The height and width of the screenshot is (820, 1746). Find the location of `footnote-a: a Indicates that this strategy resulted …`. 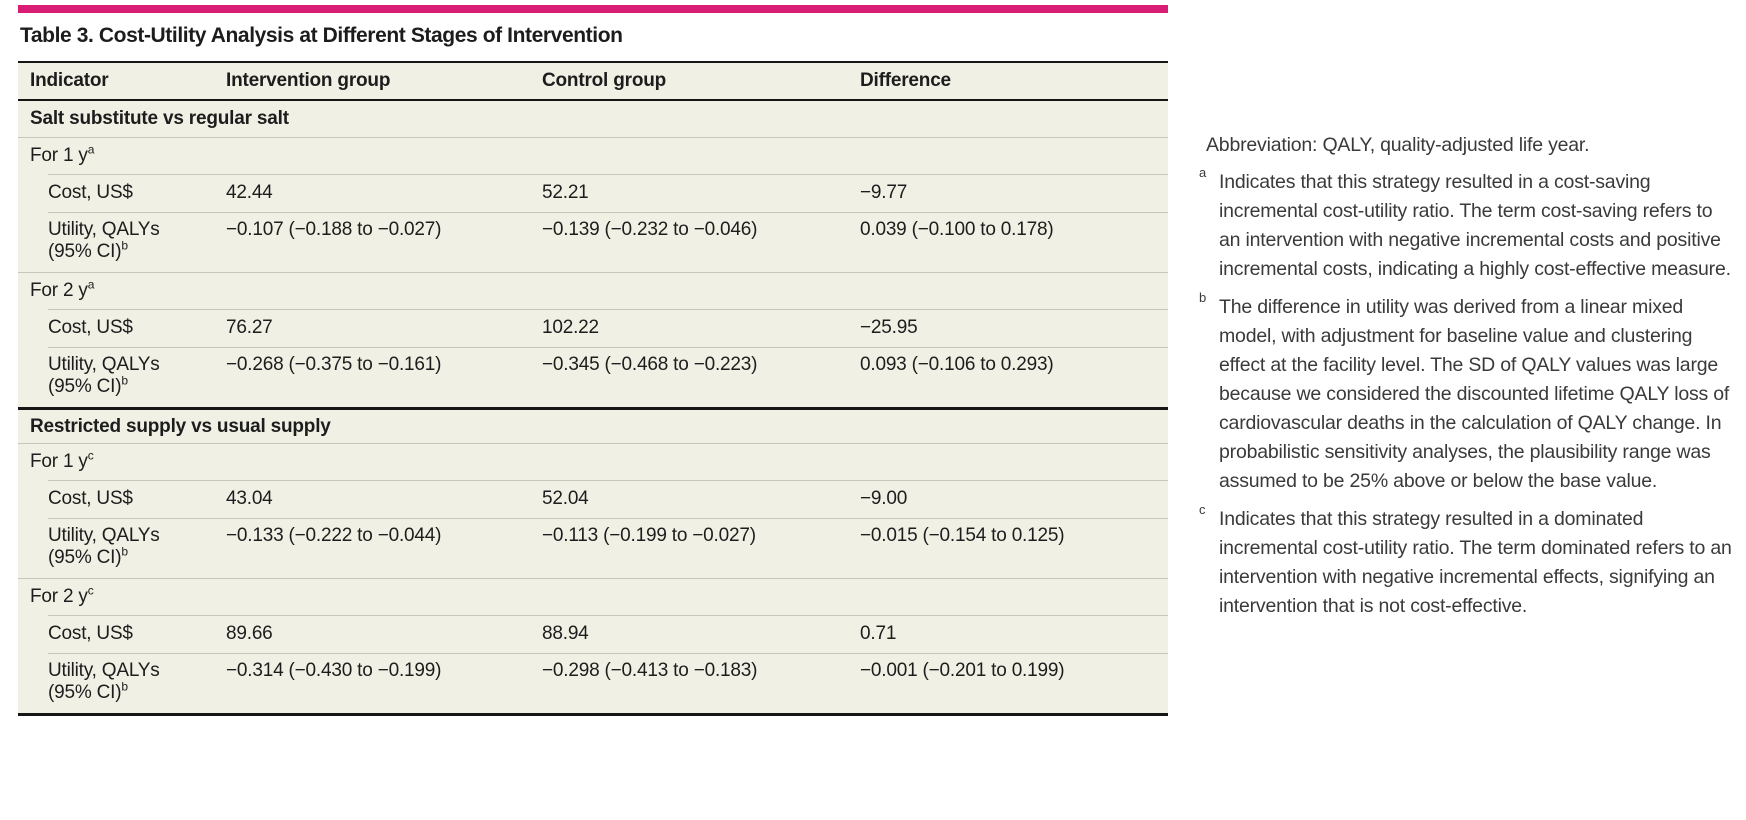

footnote-a: a Indicates that this strategy resulted … is located at coordinates (1465, 222).